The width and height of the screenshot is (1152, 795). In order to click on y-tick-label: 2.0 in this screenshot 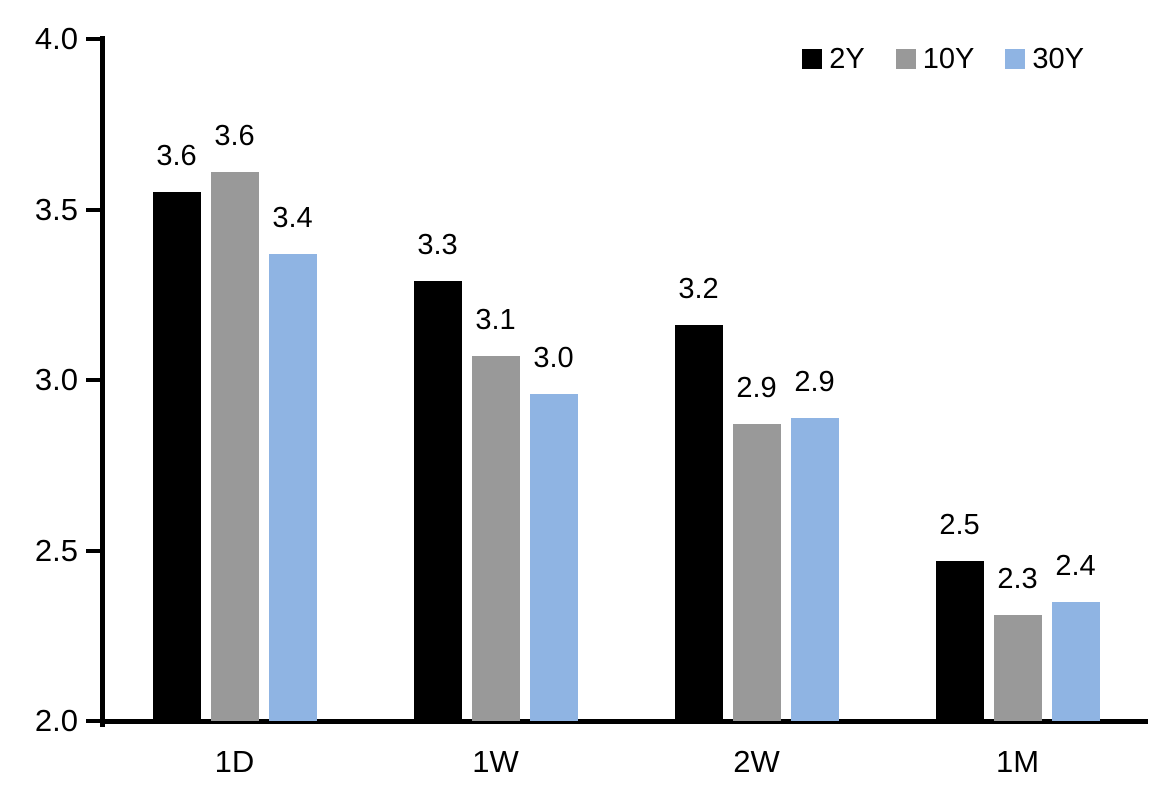, I will do `click(56, 720)`.